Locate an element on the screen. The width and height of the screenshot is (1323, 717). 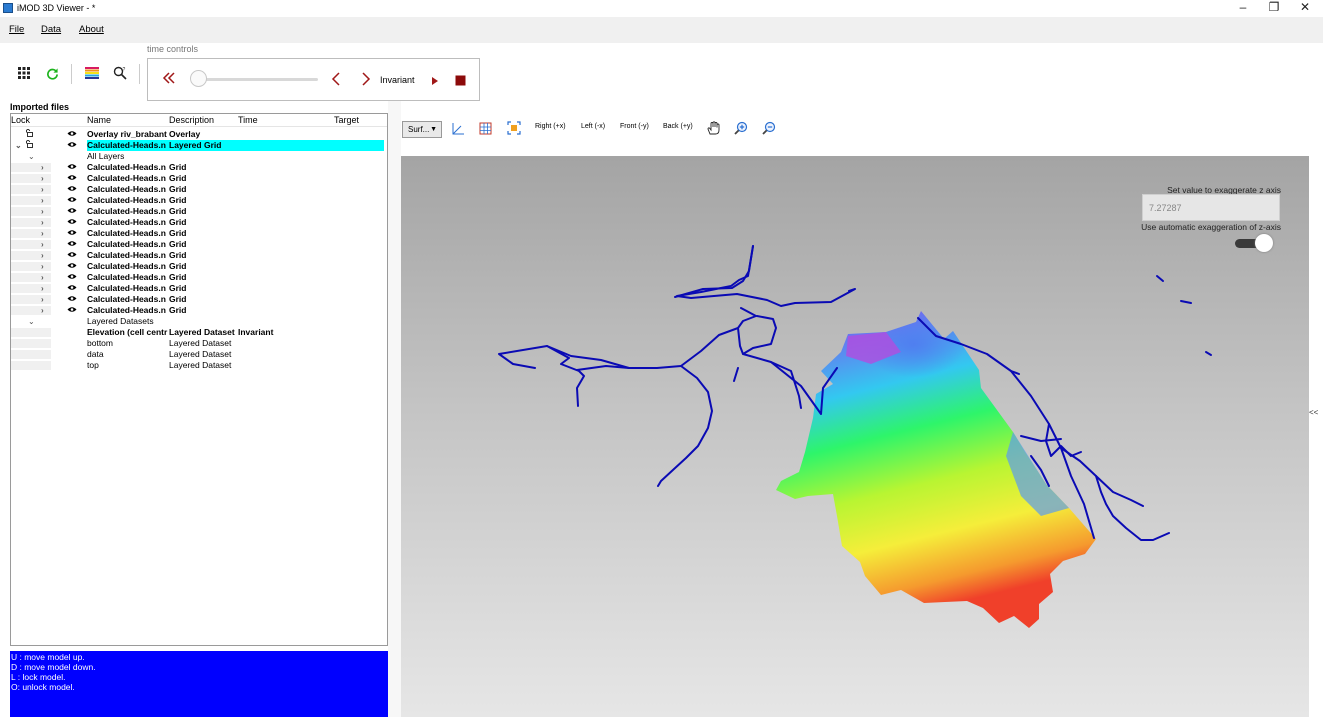
column-target: Target is located at coordinates (347, 120).